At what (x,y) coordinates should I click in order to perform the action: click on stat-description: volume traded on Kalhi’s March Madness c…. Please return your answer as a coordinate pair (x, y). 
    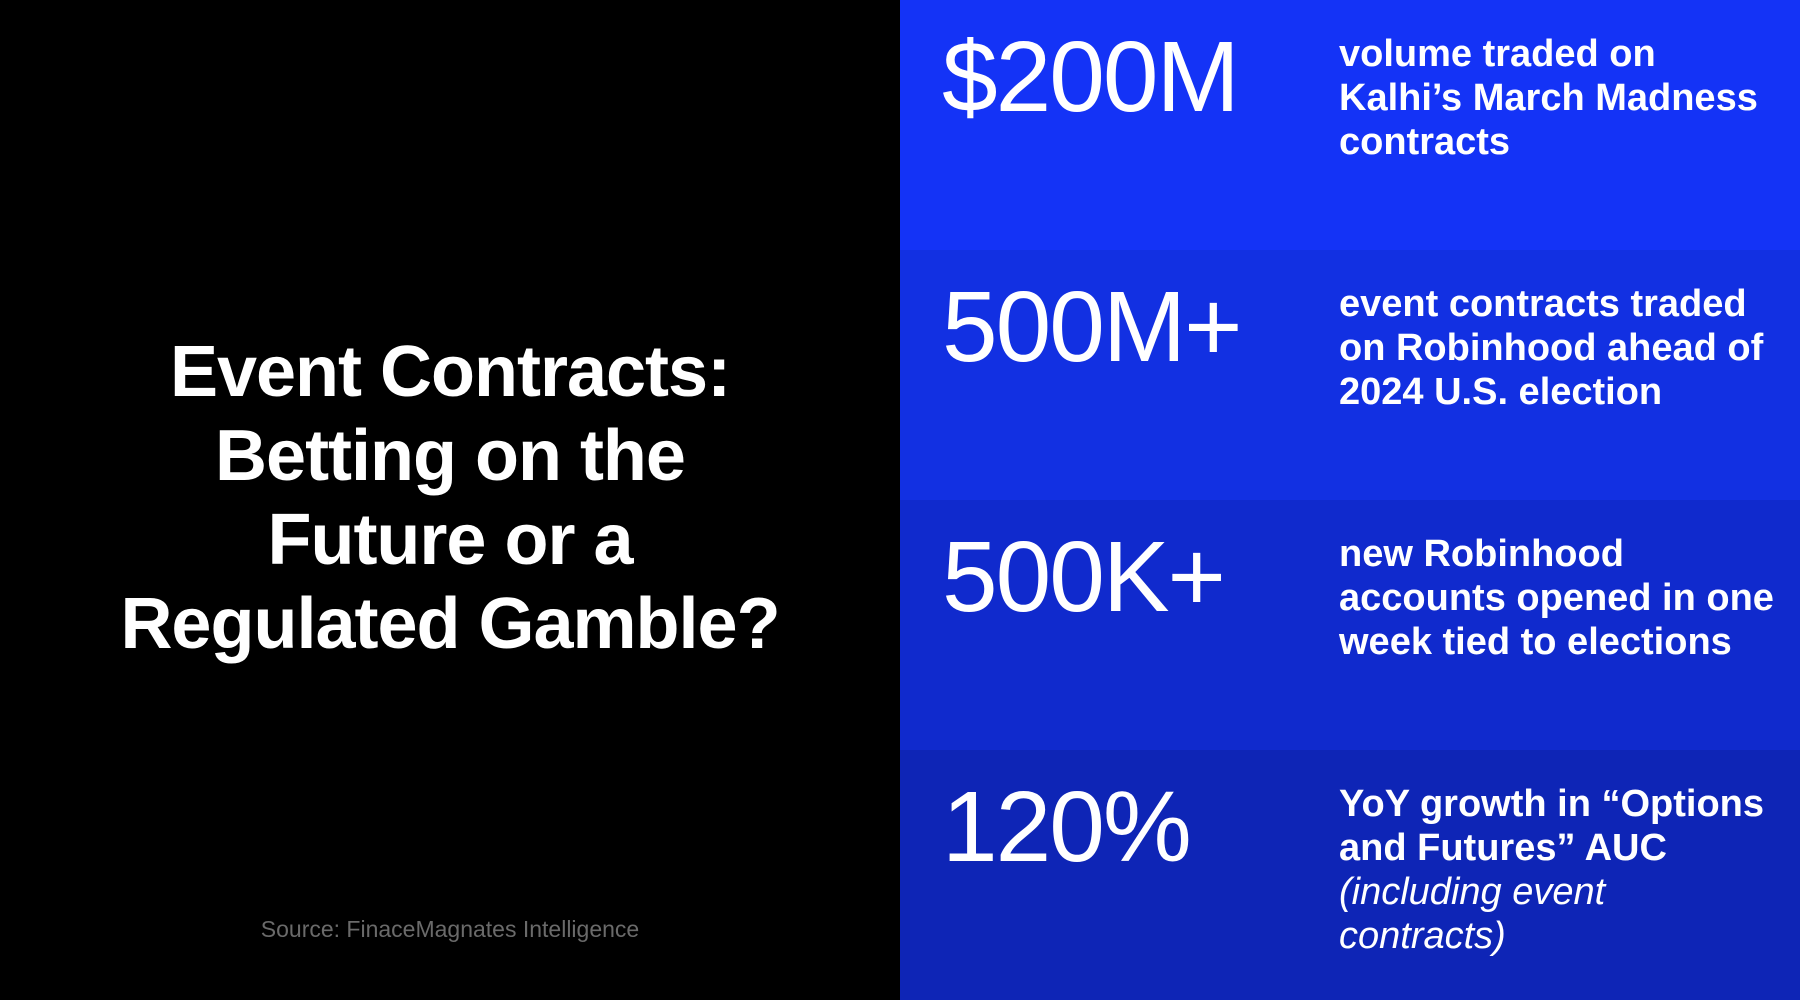
    Looking at the image, I should click on (1548, 98).